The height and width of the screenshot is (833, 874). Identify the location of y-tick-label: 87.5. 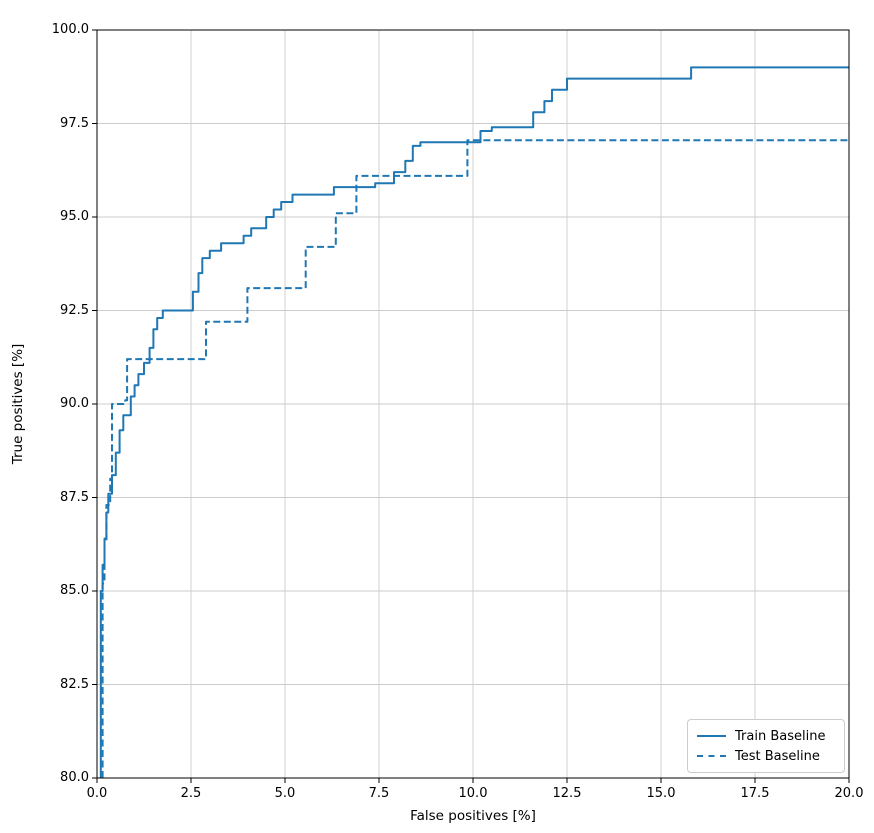
(74, 497).